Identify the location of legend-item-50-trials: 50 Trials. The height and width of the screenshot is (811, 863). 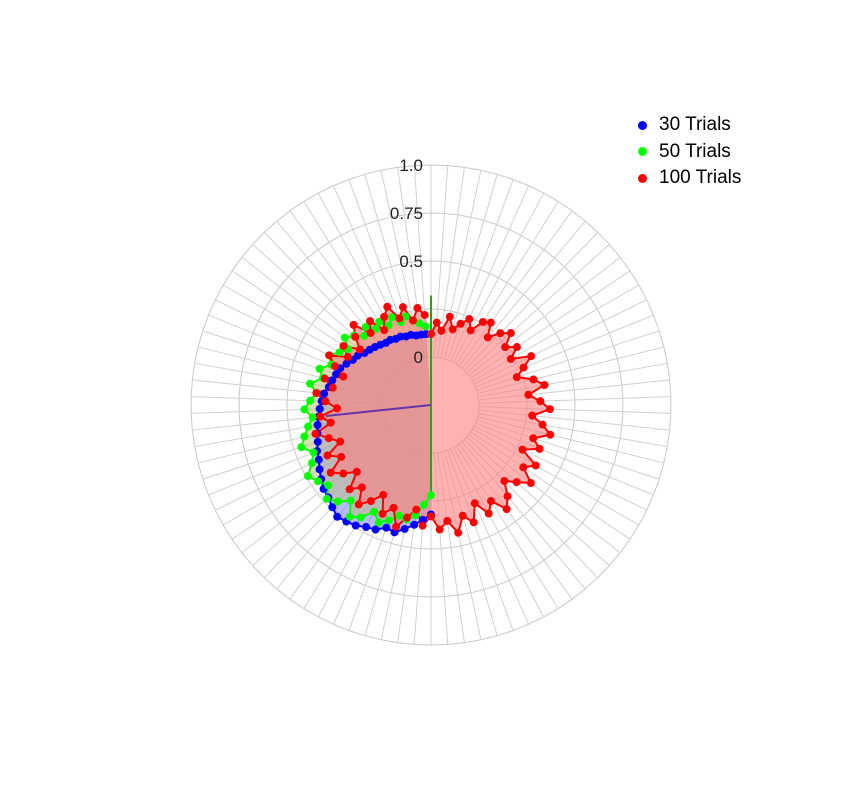
(688, 152).